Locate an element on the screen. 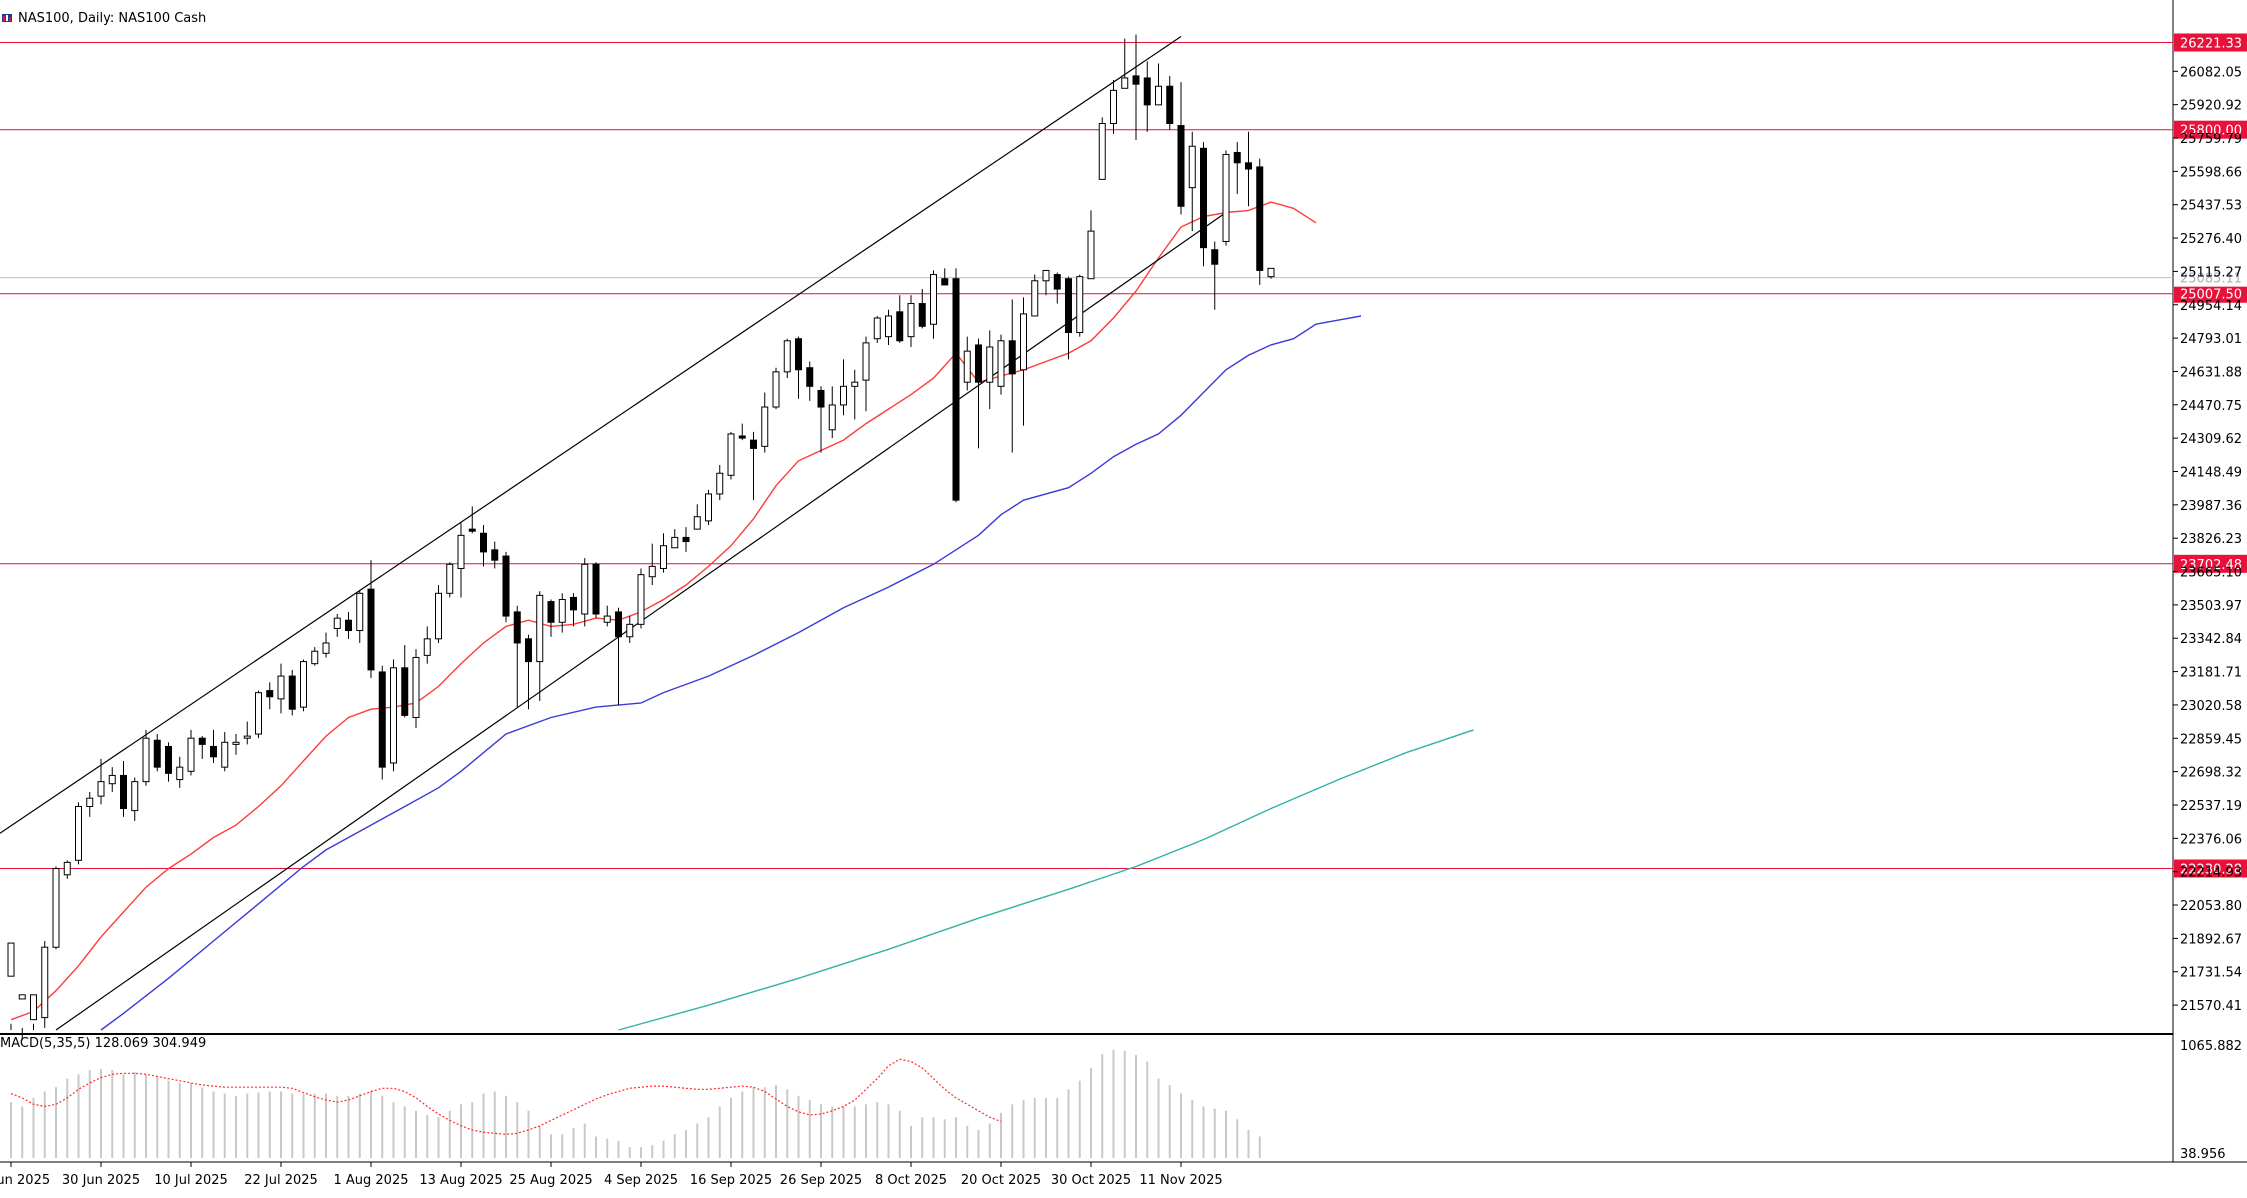 The height and width of the screenshot is (1198, 2247). symbol-label: NAS100, Daily: NAS100 Cash is located at coordinates (112, 18).